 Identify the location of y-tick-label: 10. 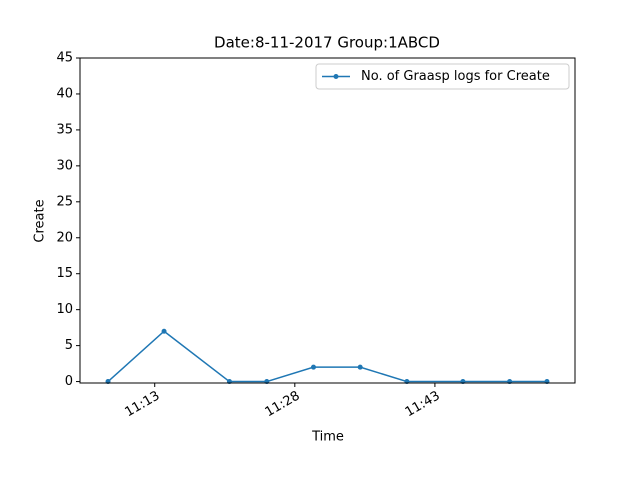
(64, 309).